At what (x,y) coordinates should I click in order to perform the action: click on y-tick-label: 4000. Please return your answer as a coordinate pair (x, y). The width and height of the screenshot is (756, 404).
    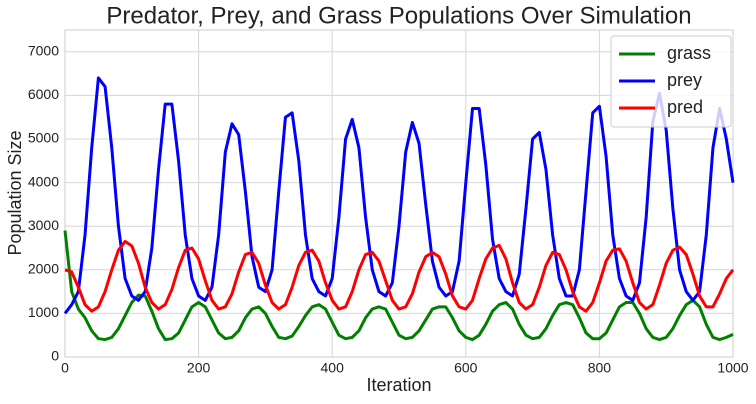
    Looking at the image, I should click on (43, 181).